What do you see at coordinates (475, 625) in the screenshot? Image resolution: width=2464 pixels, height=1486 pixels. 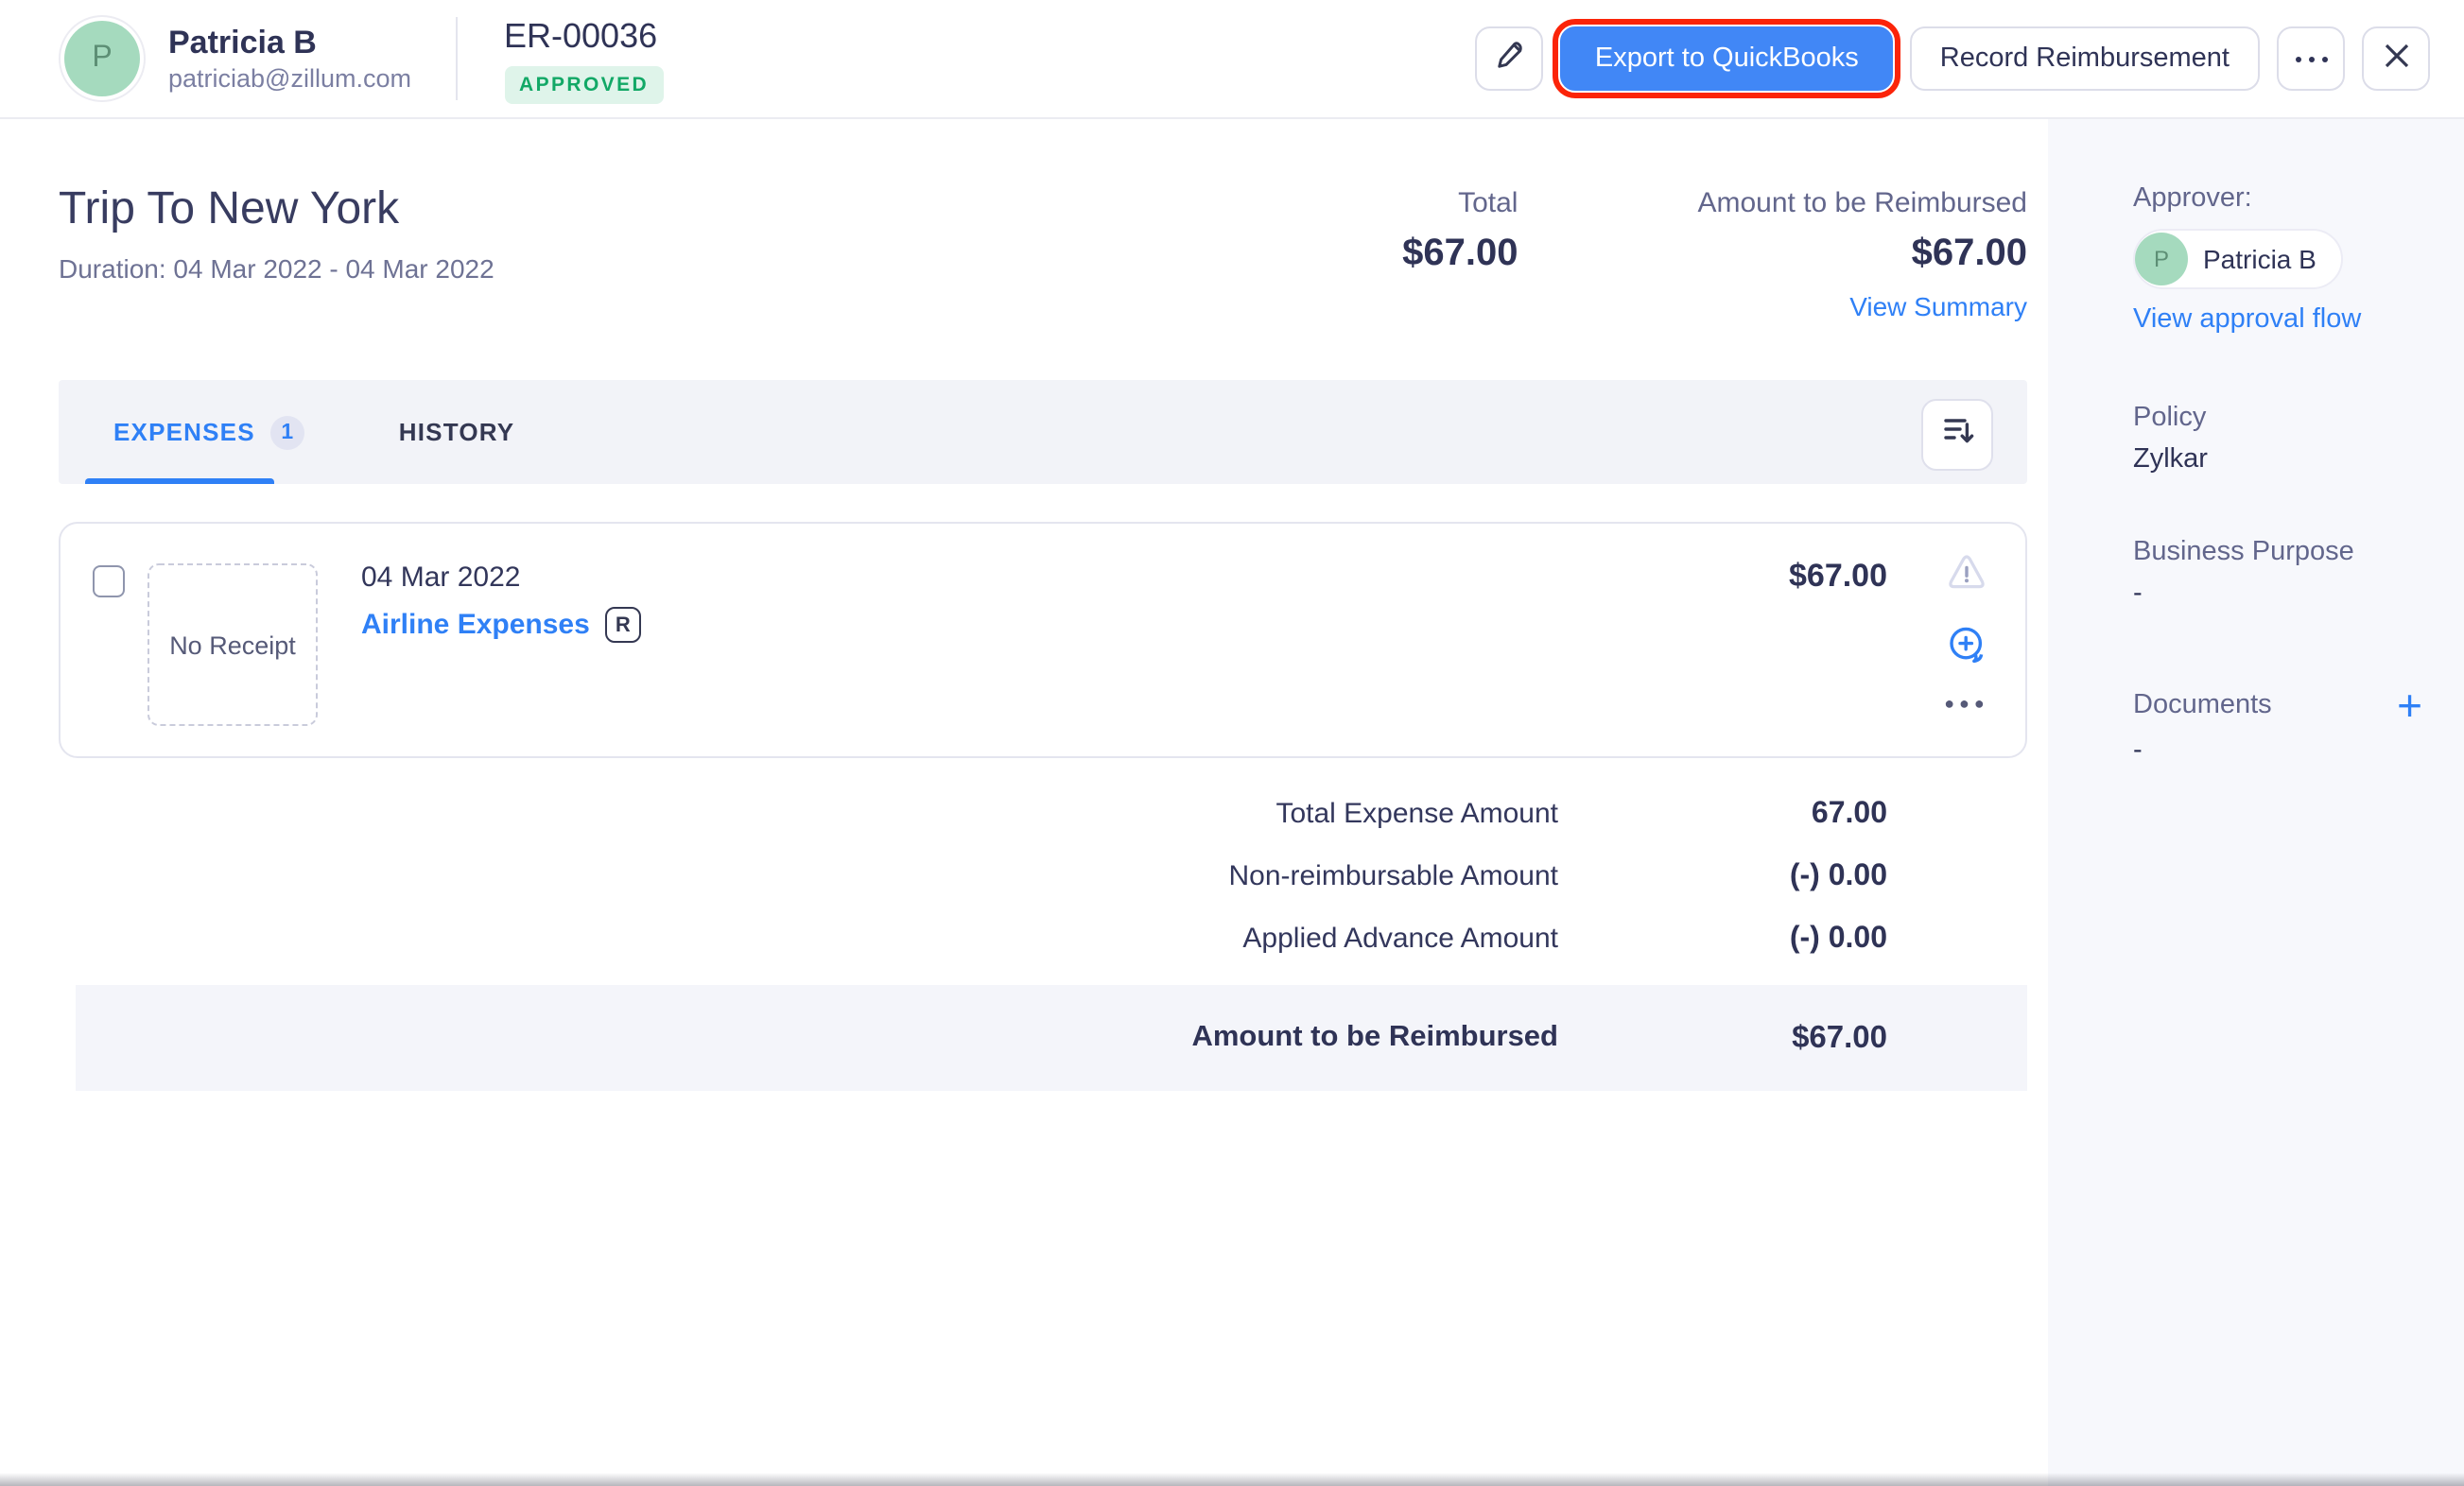 I see `expense-category-link: Airline Expenses` at bounding box center [475, 625].